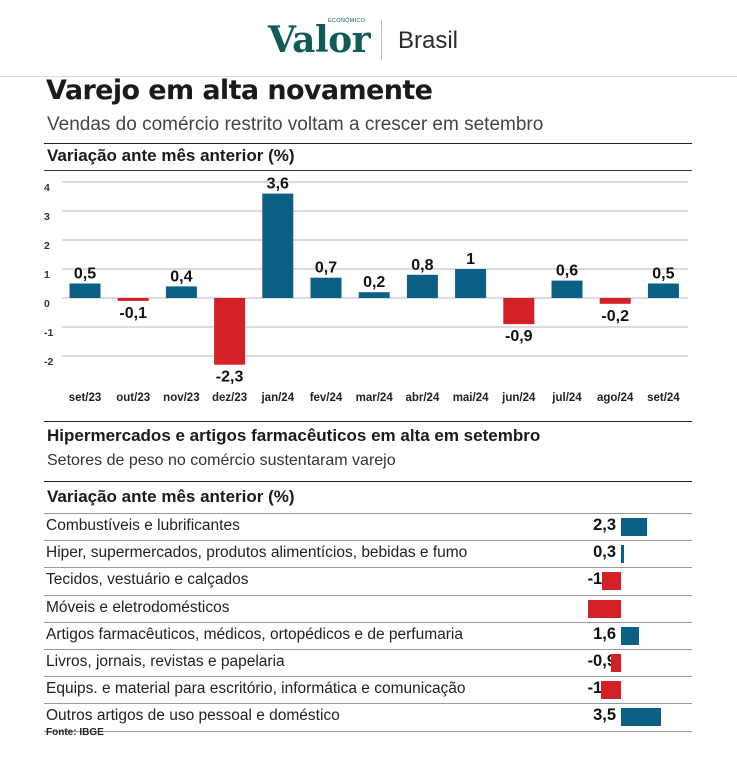 Image resolution: width=737 pixels, height=780 pixels. What do you see at coordinates (567, 271) in the screenshot?
I see `data-label: 0,6` at bounding box center [567, 271].